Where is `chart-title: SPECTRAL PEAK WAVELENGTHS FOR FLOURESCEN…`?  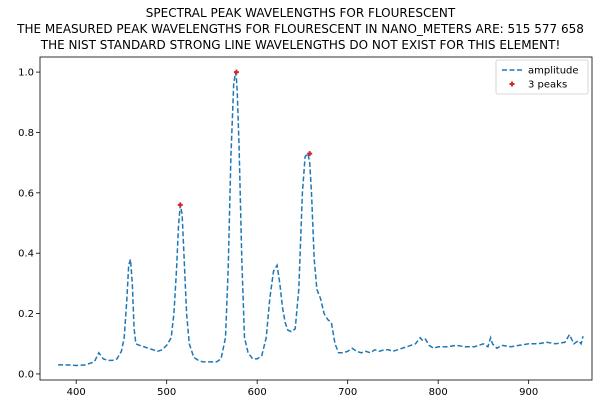
chart-title: SPECTRAL PEAK WAVELENGTHS FOR FLOURESCEN… is located at coordinates (300, 13).